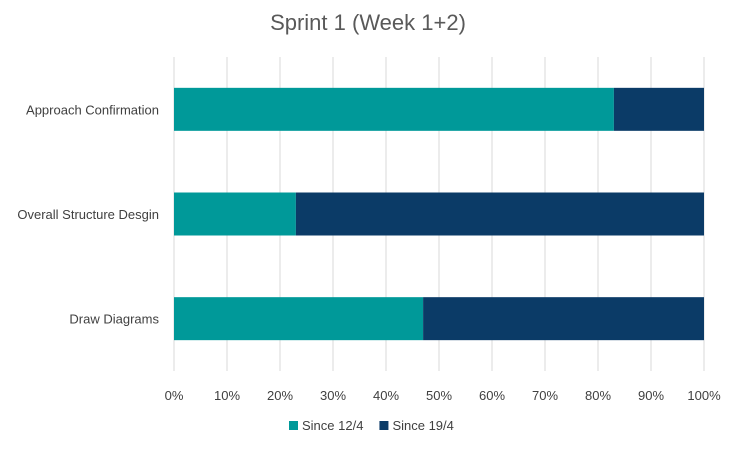  I want to click on category-label: Overall Structure Desgin, so click(88, 214).